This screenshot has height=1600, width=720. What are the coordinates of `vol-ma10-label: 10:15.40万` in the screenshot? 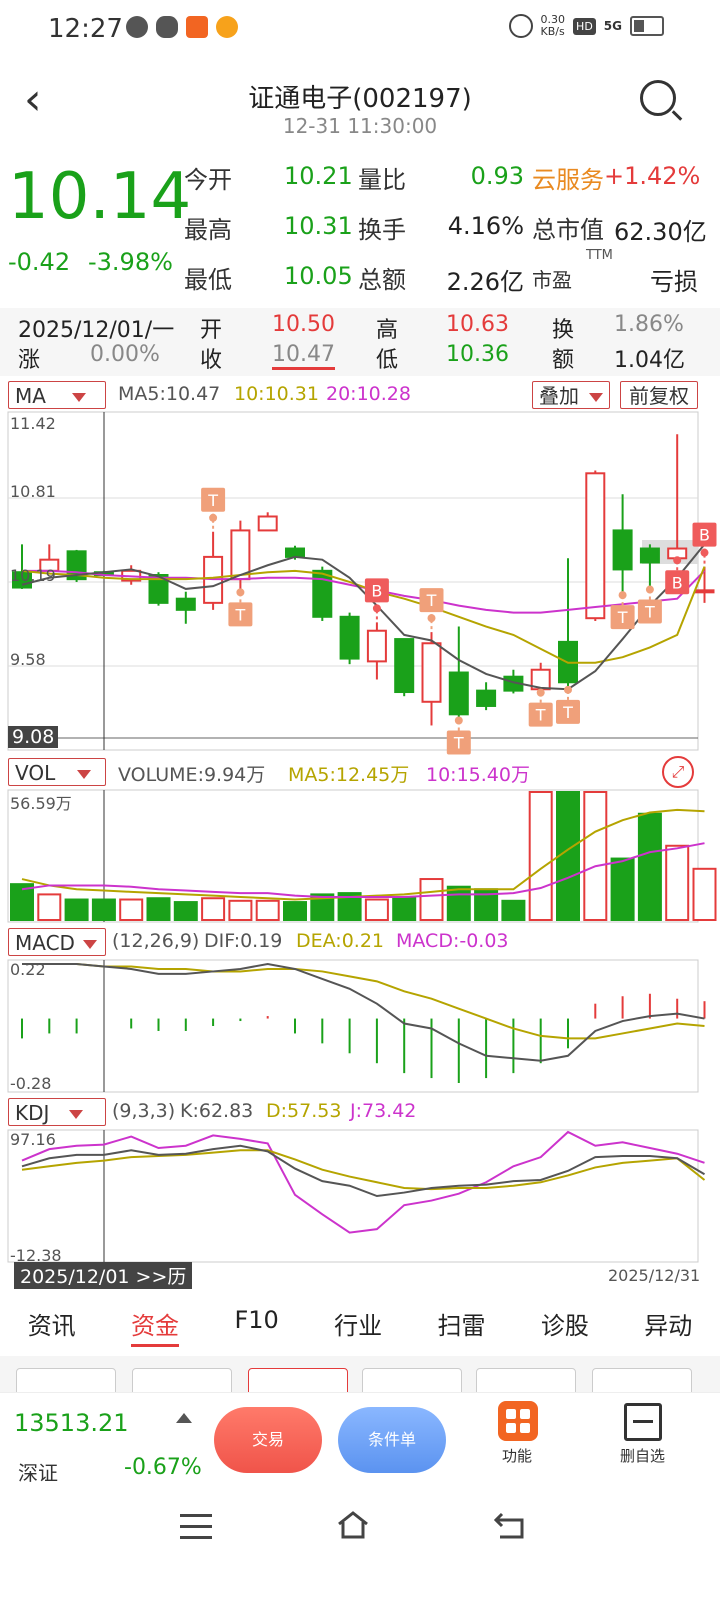 It's located at (478, 775).